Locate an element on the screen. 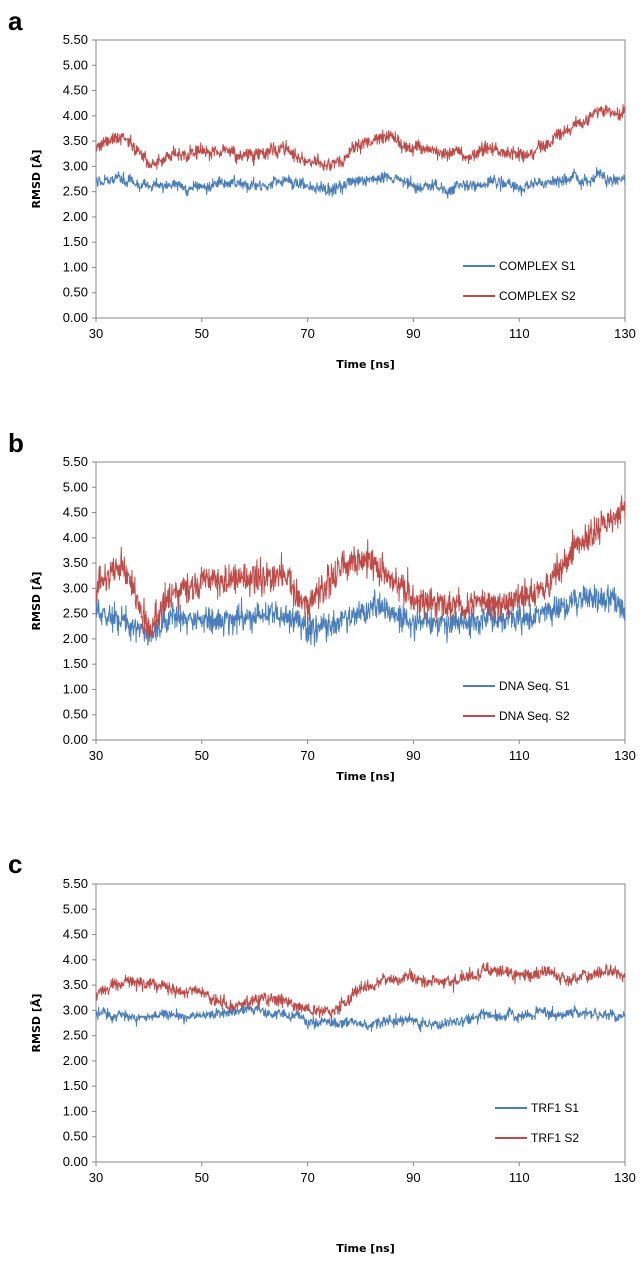 This screenshot has width=643, height=1264. panel-letter: a is located at coordinates (15, 21).